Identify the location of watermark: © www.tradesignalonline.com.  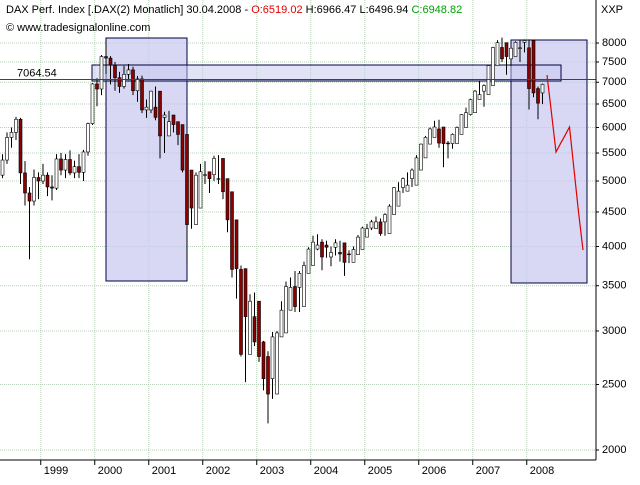
(78, 28).